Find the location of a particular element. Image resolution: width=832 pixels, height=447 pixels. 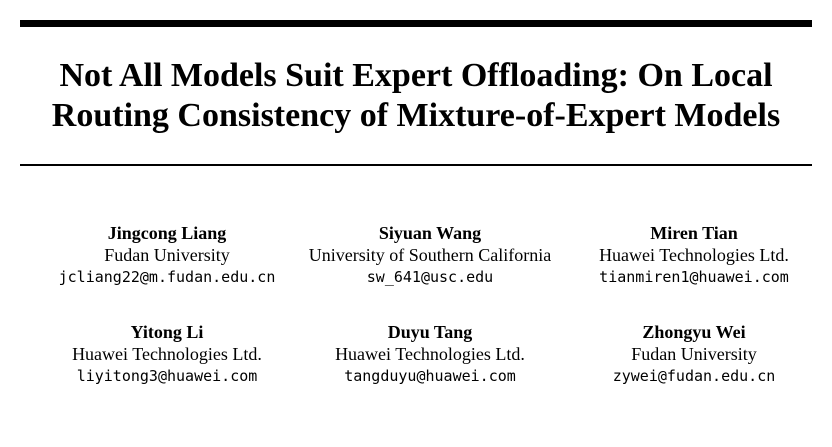

author-name: Yitong Li is located at coordinates (167, 332).